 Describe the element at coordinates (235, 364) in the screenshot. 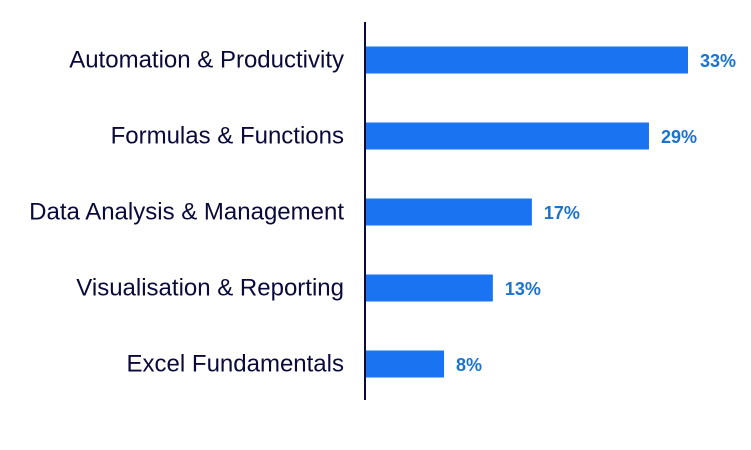

I see `category-label: Excel Fundamentals` at that location.